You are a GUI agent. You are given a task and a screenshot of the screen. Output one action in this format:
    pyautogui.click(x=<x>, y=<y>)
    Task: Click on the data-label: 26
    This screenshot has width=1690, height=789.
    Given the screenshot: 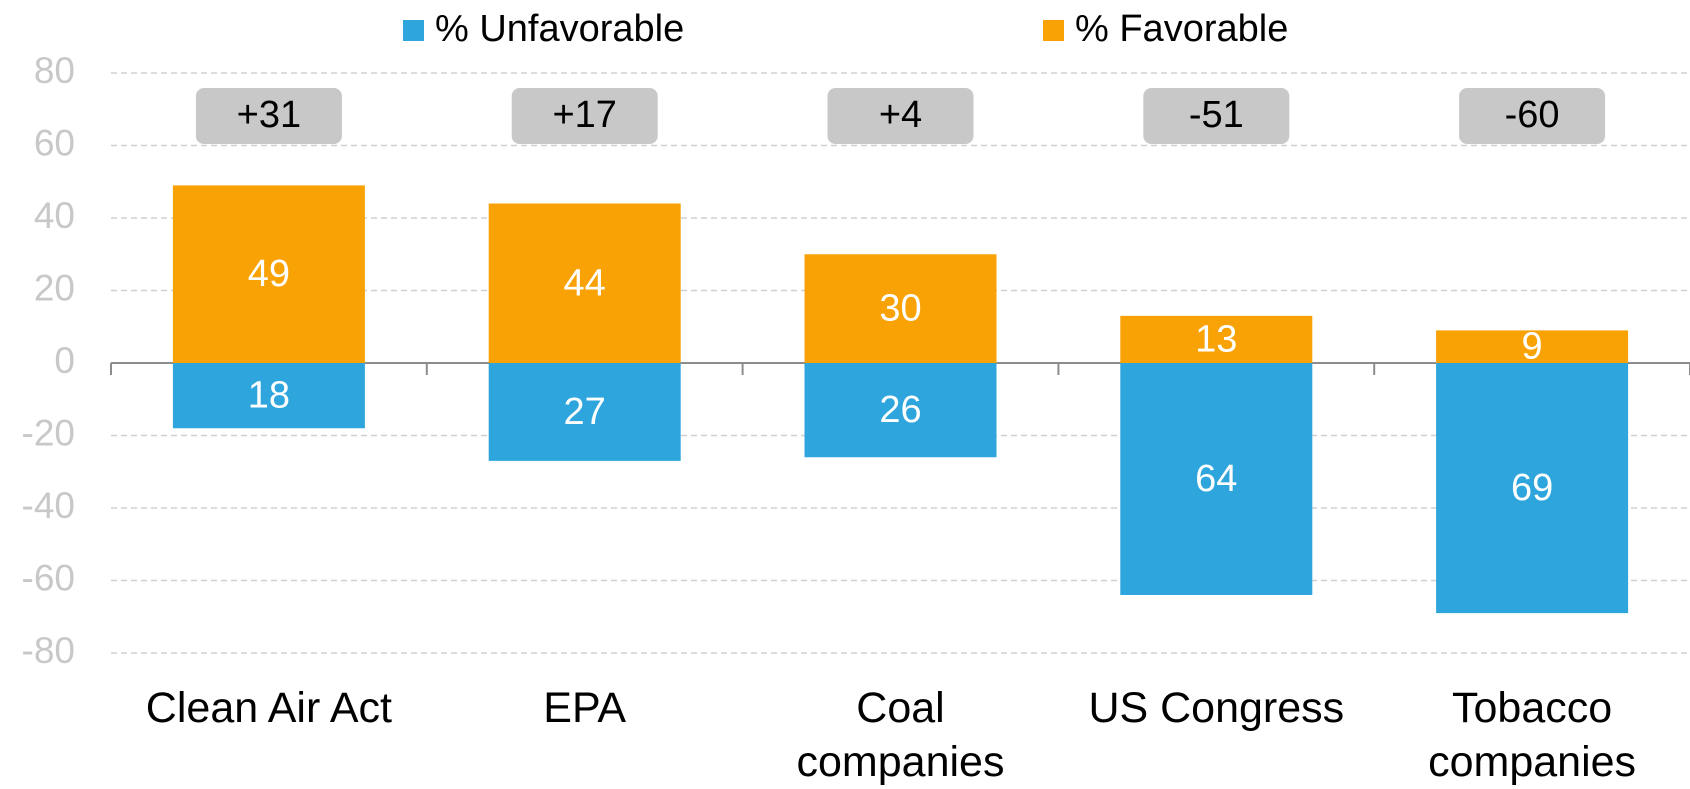 What is the action you would take?
    pyautogui.click(x=900, y=410)
    